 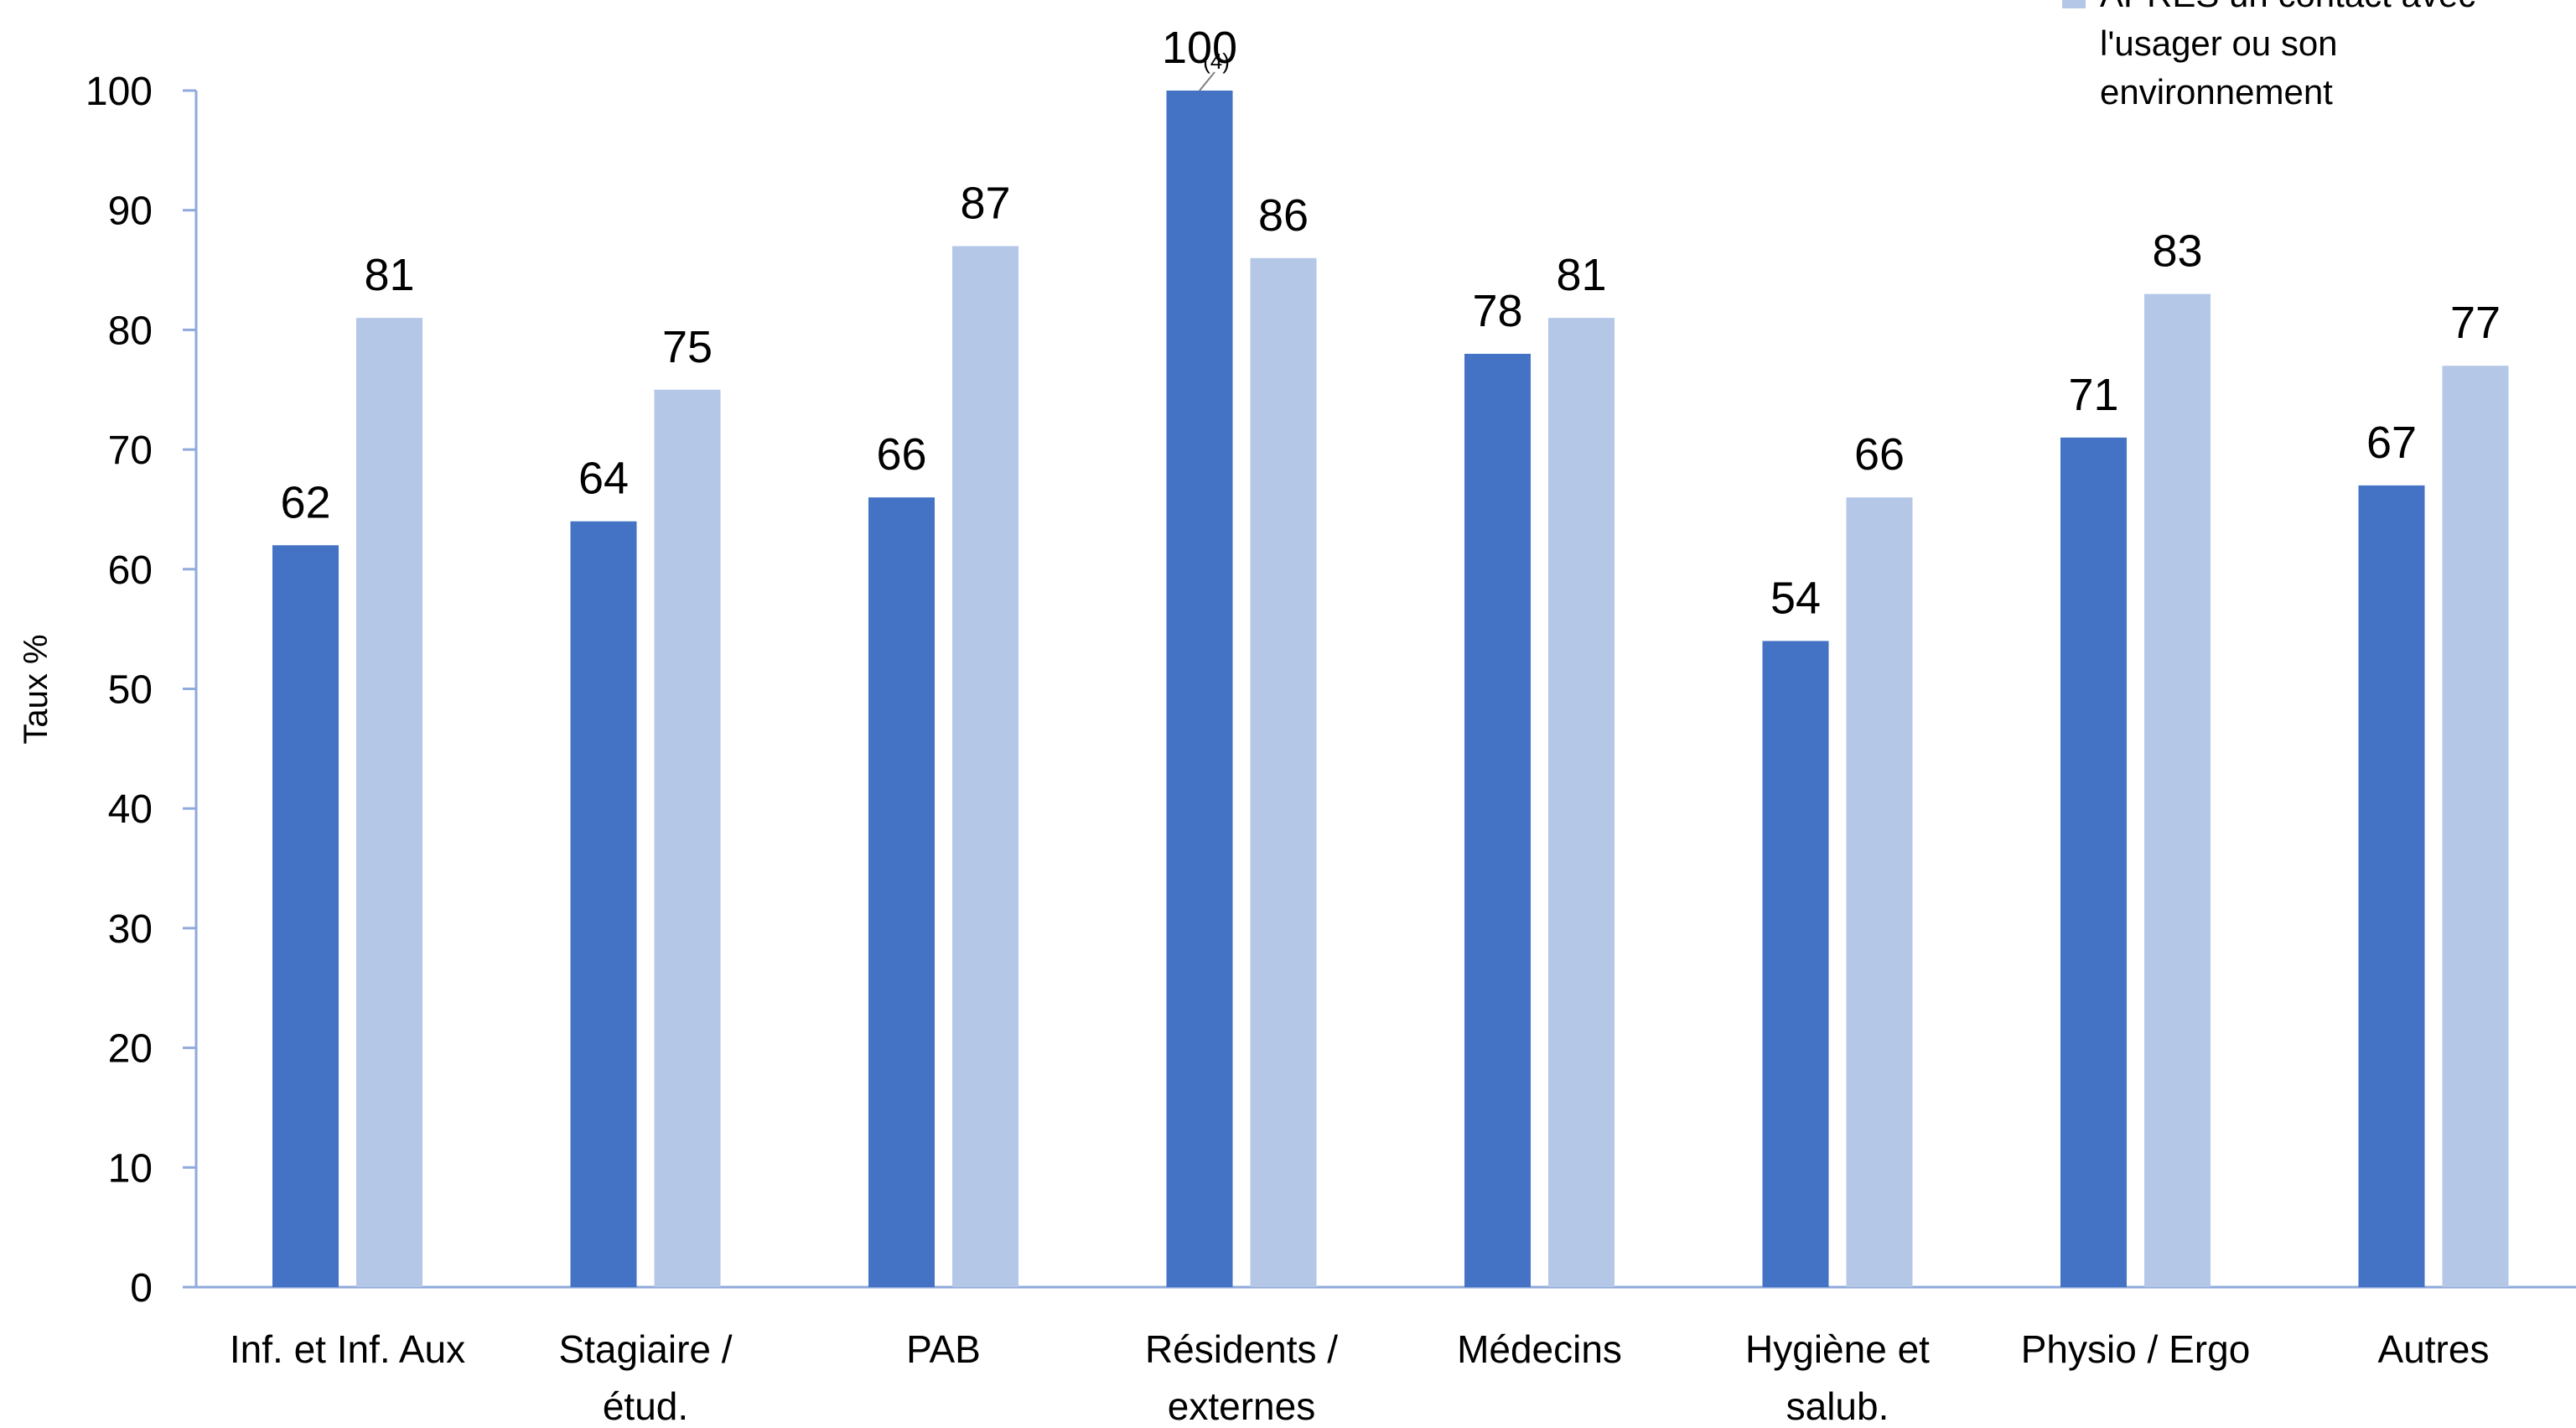 What do you see at coordinates (130, 809) in the screenshot?
I see `y-tick-label: 40` at bounding box center [130, 809].